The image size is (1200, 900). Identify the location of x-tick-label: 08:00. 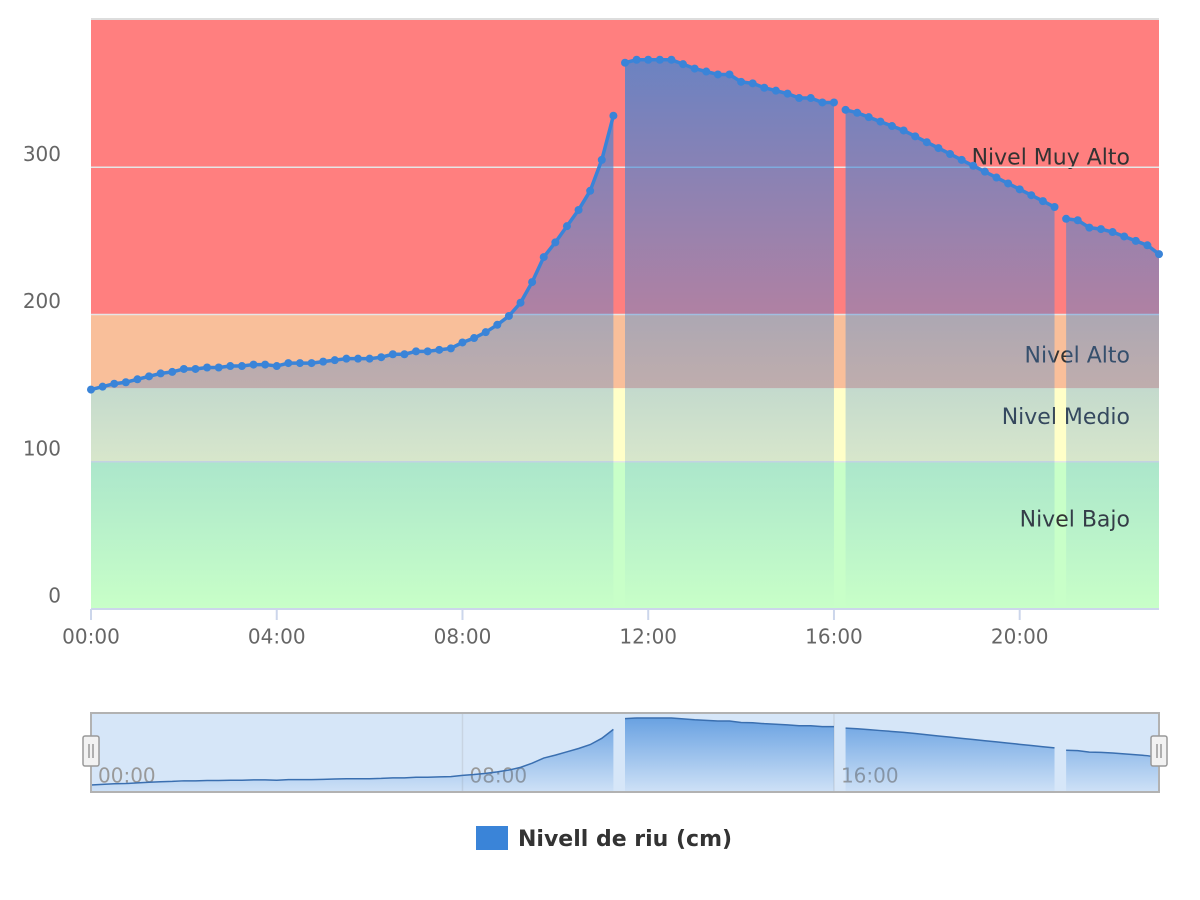
(463, 637).